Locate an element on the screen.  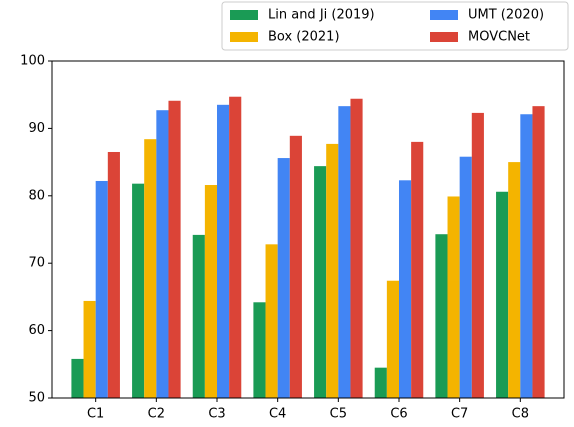
x-tick-label: C6 is located at coordinates (398, 414).